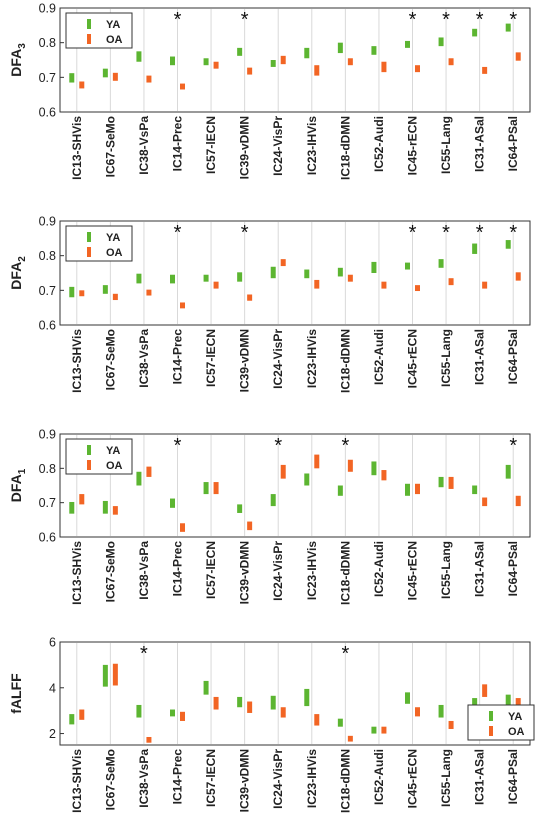 This screenshot has height=837, width=550. Describe the element at coordinates (18, 485) in the screenshot. I see `y-axis-label: DFA1` at that location.